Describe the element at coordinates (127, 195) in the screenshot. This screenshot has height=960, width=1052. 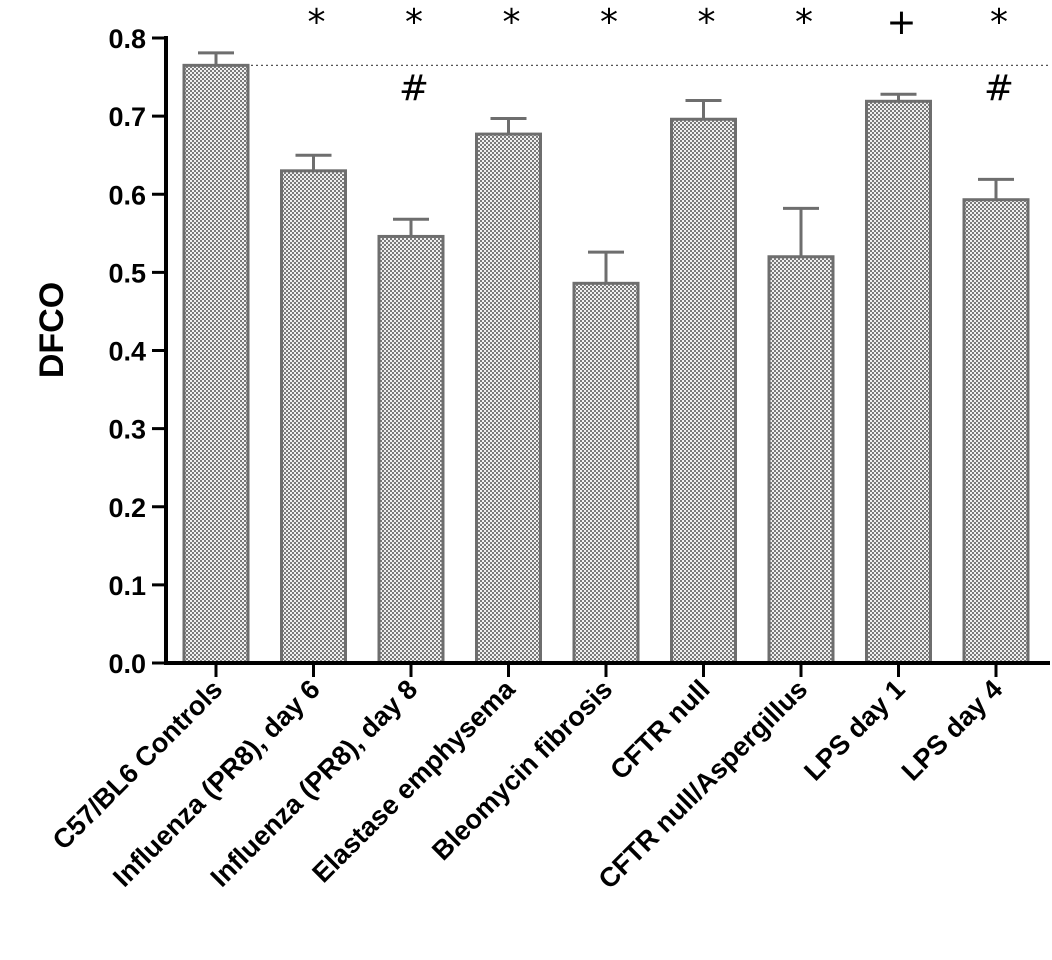
I see `y-tick-label-6: 0.6` at that location.